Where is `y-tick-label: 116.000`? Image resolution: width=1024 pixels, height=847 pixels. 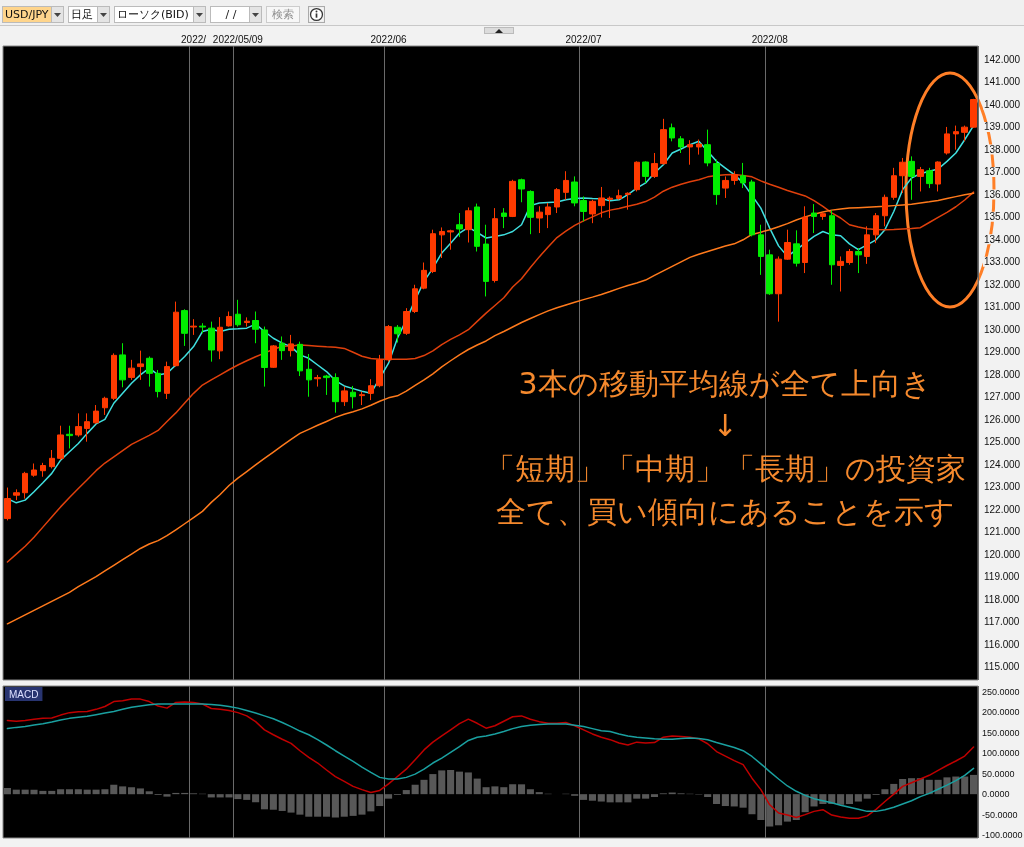 y-tick-label: 116.000 is located at coordinates (1002, 644).